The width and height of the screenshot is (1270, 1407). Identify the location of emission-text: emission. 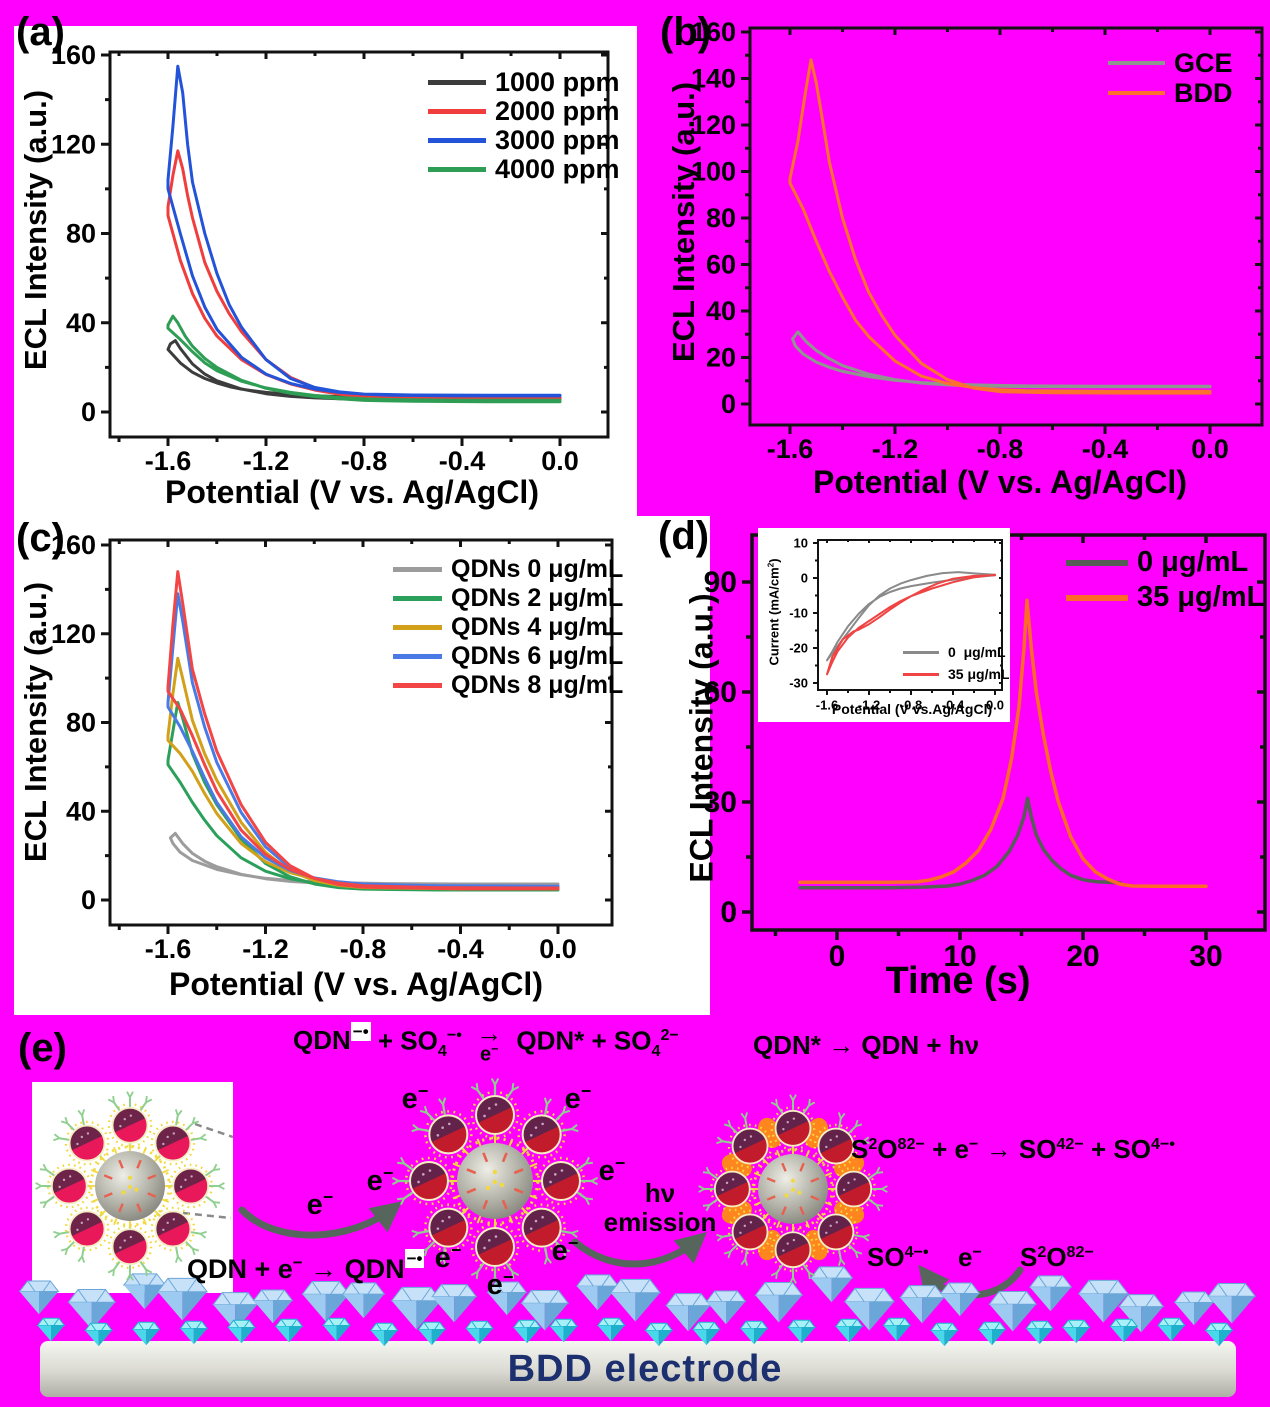
(660, 1222).